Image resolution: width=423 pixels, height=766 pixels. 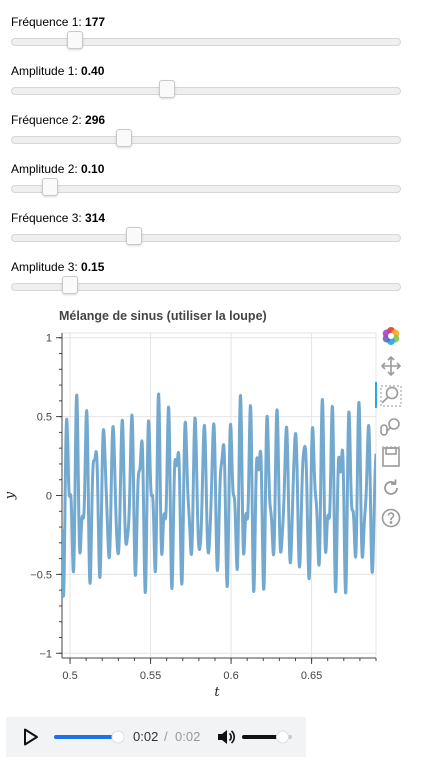 What do you see at coordinates (376, 395) in the screenshot?
I see `active-tool-indicator` at bounding box center [376, 395].